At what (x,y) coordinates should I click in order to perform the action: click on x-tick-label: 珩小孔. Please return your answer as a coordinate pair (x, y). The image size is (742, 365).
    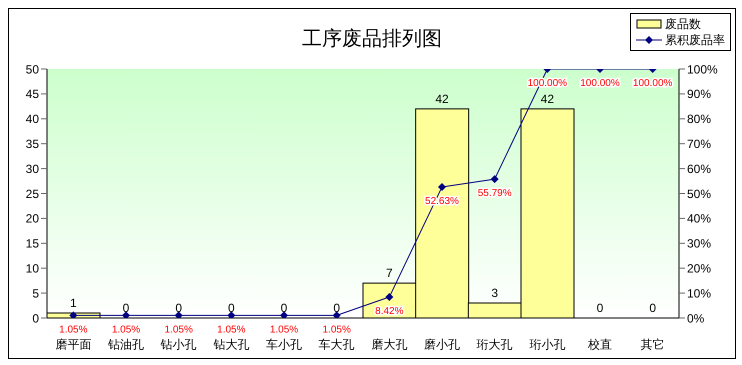
    Looking at the image, I should click on (547, 345).